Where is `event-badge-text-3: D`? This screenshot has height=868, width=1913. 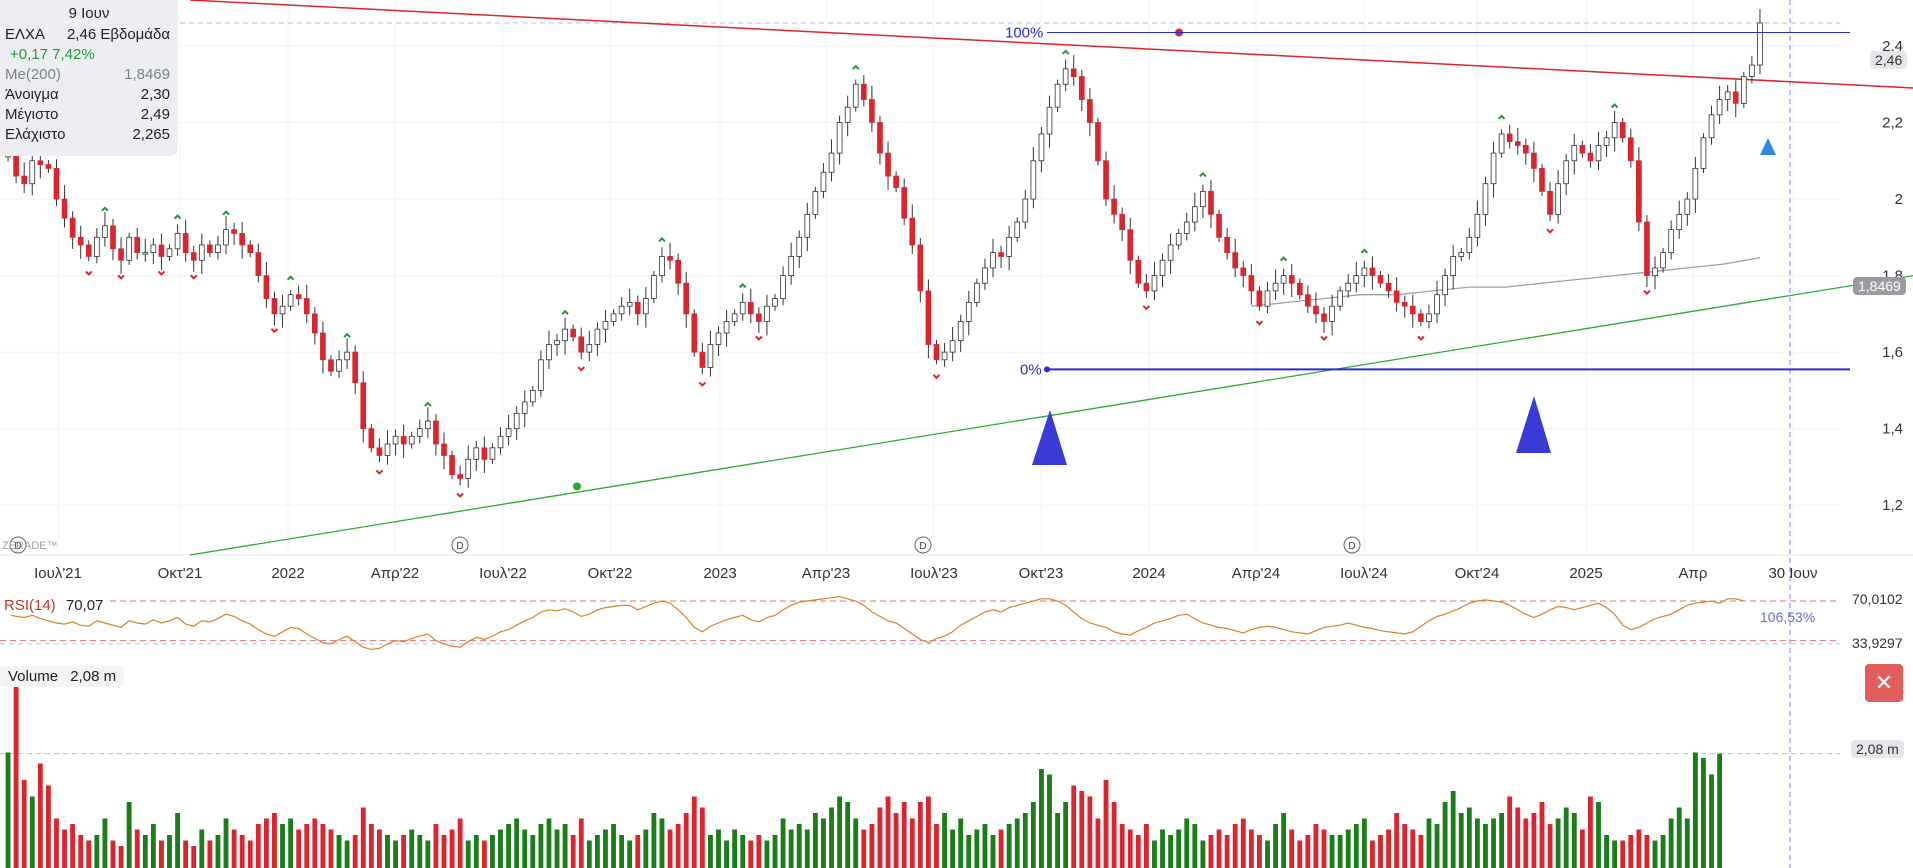 event-badge-text-3: D is located at coordinates (1351, 546).